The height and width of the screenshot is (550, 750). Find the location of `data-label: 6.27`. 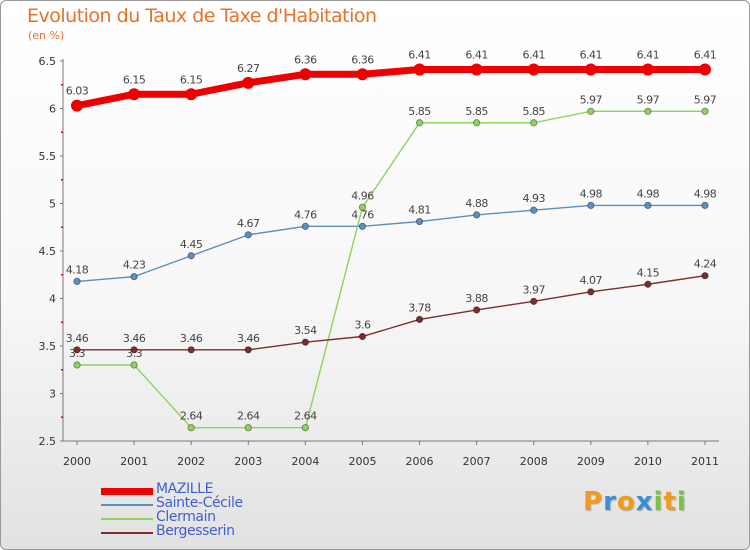

data-label: 6.27 is located at coordinates (248, 68).